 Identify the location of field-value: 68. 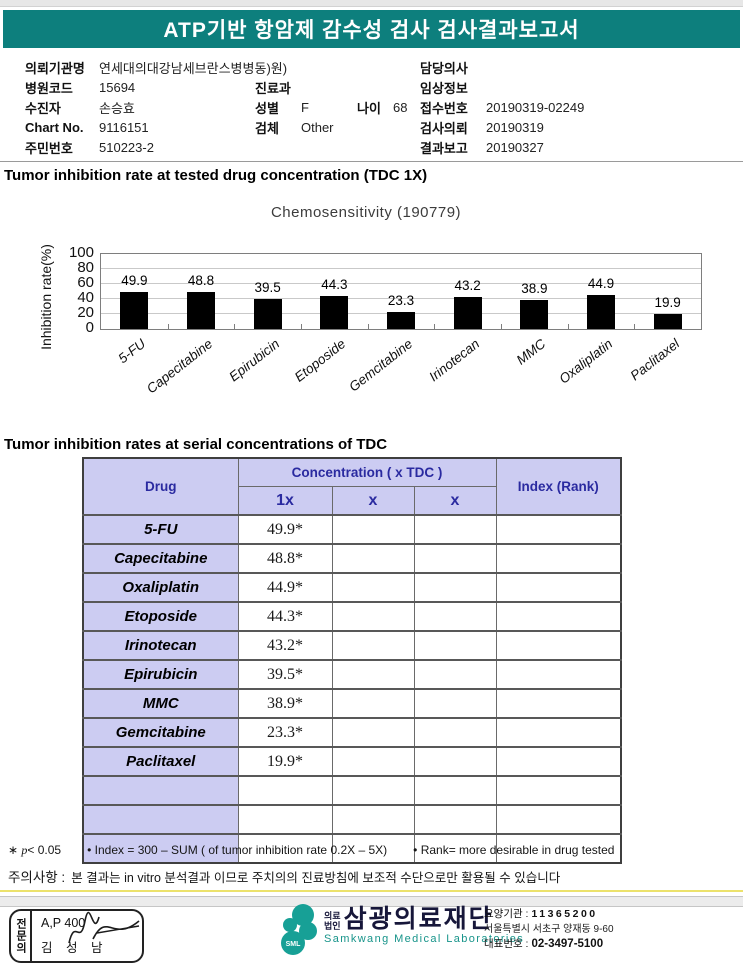
(400, 107).